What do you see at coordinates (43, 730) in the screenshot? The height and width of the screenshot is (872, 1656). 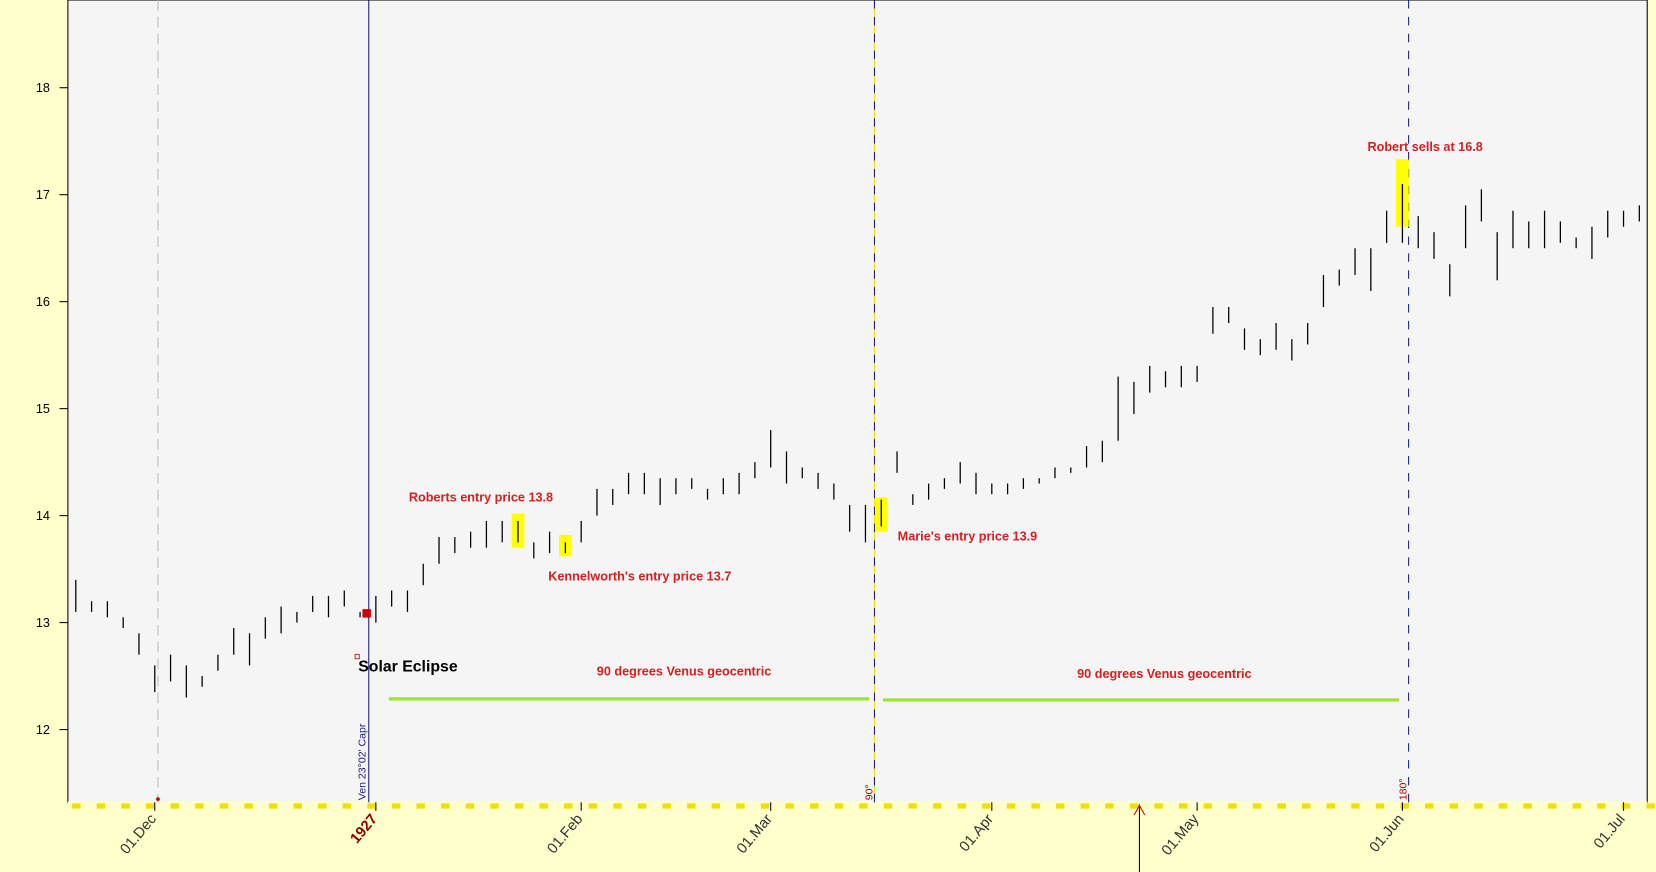 I see `y-tick-label: 12` at bounding box center [43, 730].